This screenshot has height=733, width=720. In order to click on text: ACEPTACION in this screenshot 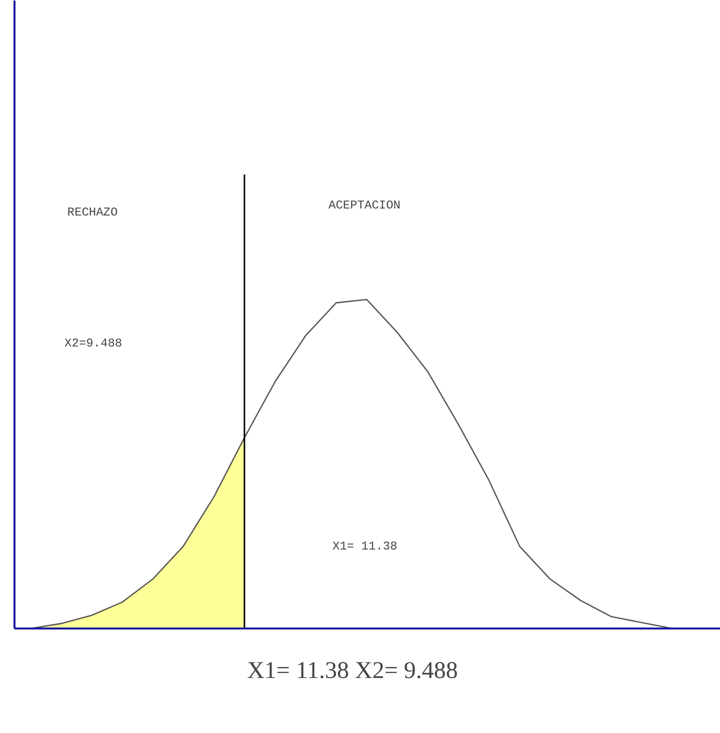, I will do `click(364, 205)`.